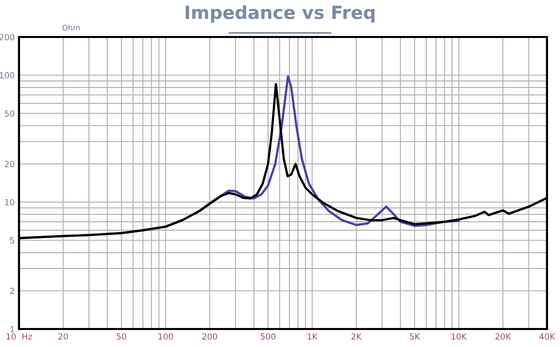  What do you see at coordinates (280, 14) in the screenshot?
I see `chart-title: Impedance vs Freq` at bounding box center [280, 14].